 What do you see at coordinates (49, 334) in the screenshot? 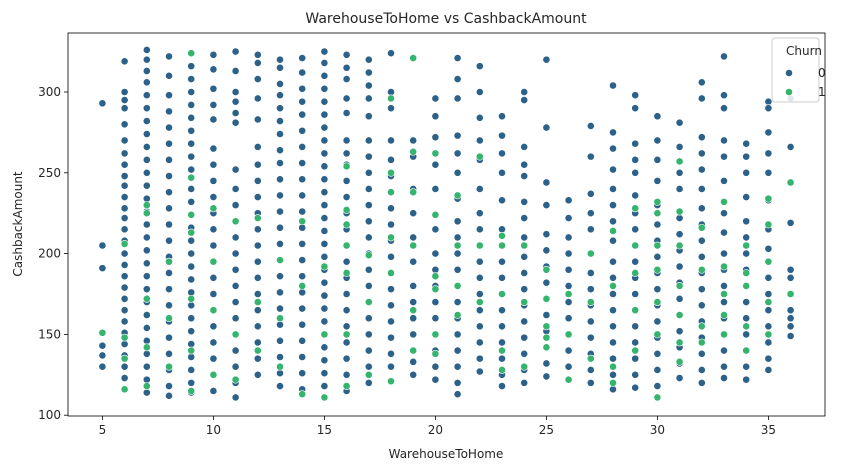
I see `y-tick-label-150: 150` at bounding box center [49, 334].